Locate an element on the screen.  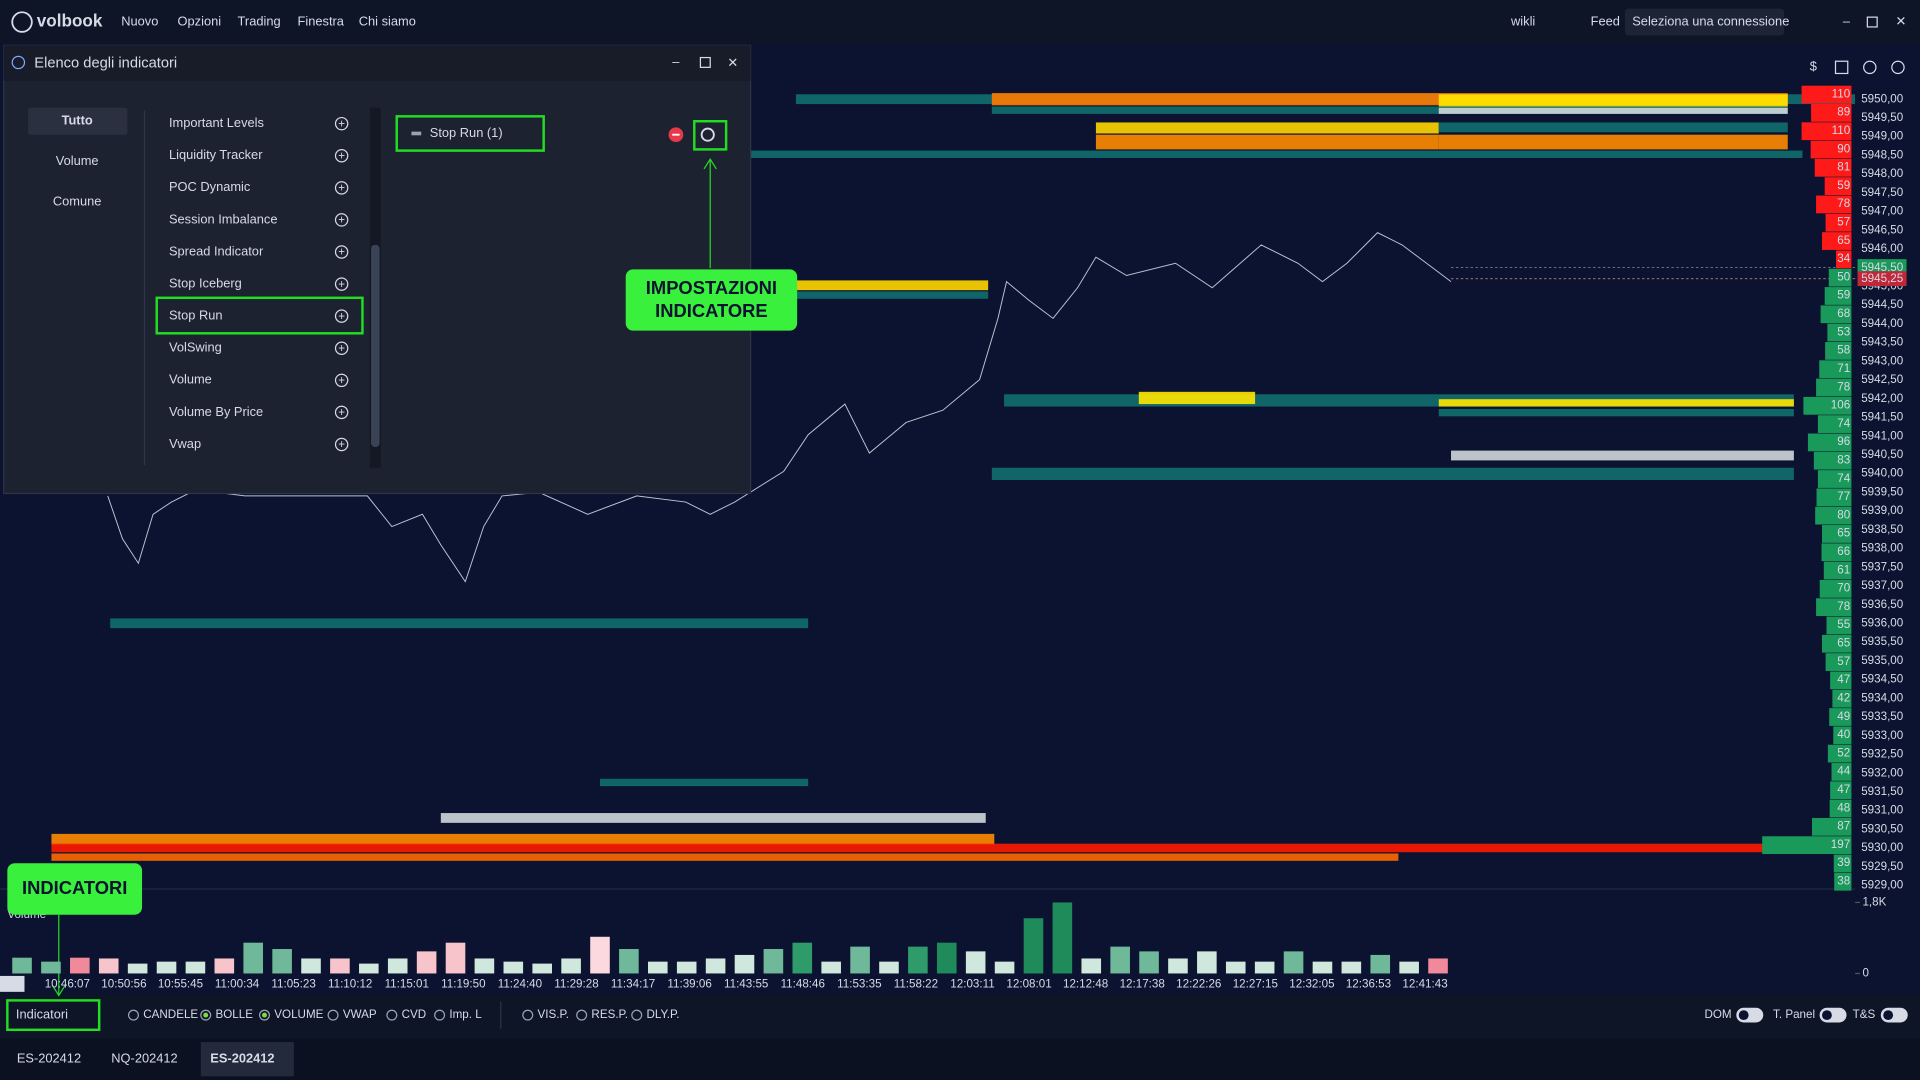
indicator-name: Volume By Price is located at coordinates (216, 411).